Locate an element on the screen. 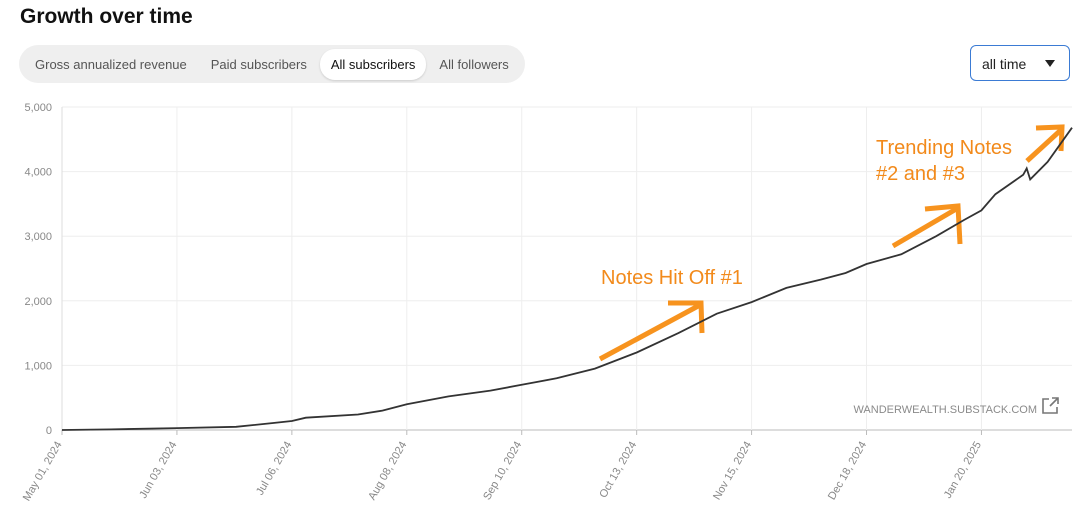 This screenshot has width=1092, height=518. x-tick-label: Oct 13, 2024 is located at coordinates (618, 470).